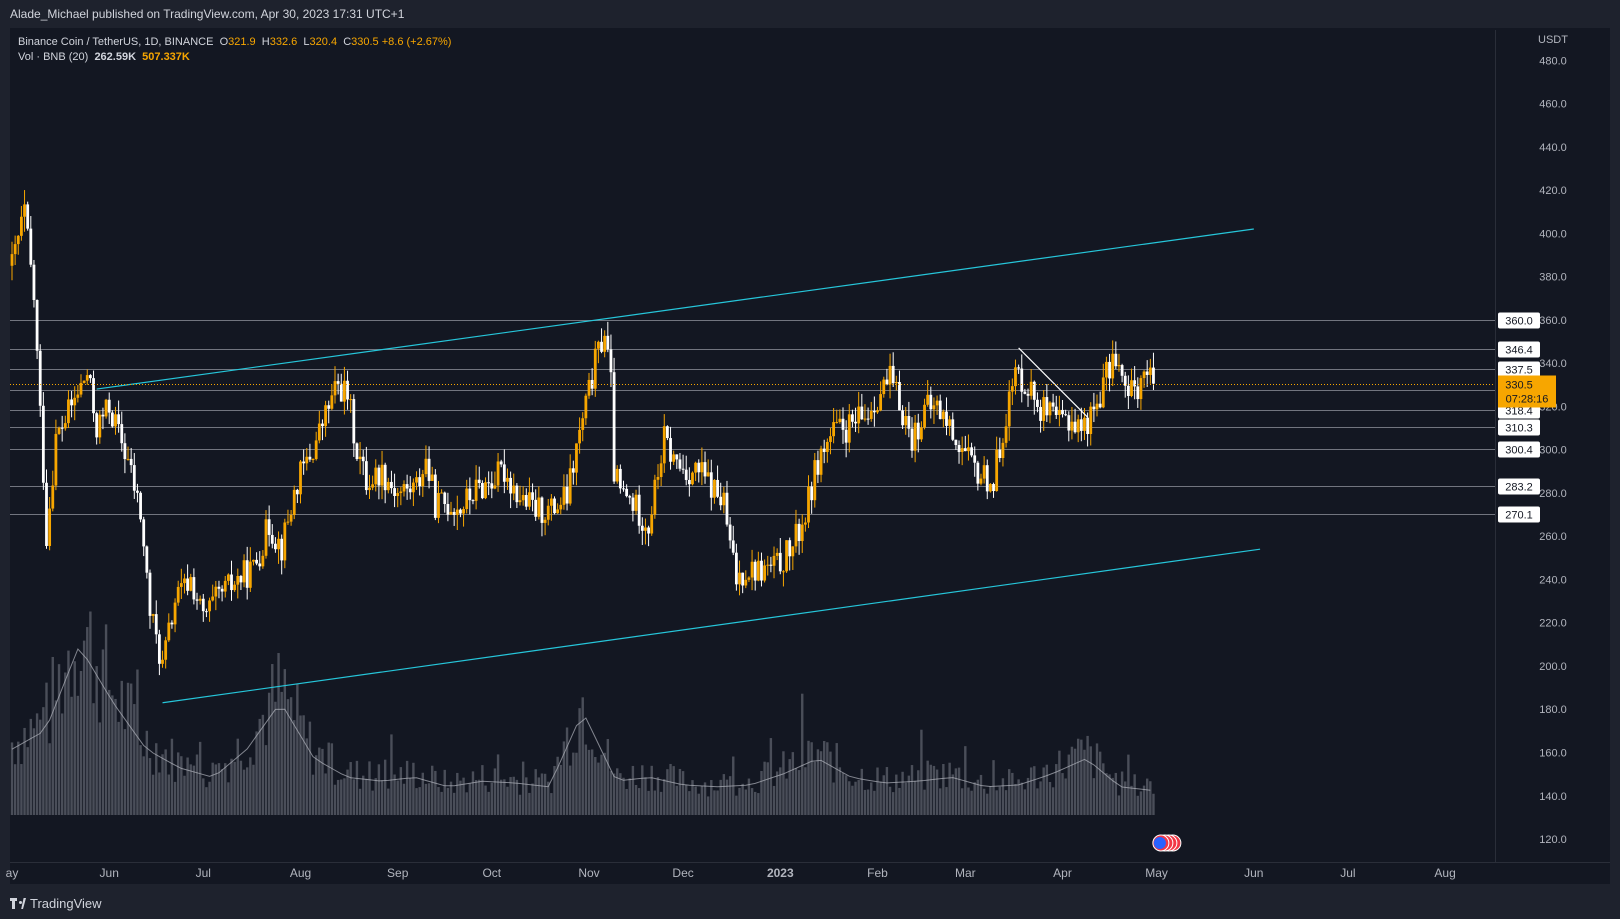 This screenshot has height=919, width=1620. I want to click on descending-line-trendline, so click(1053, 382).